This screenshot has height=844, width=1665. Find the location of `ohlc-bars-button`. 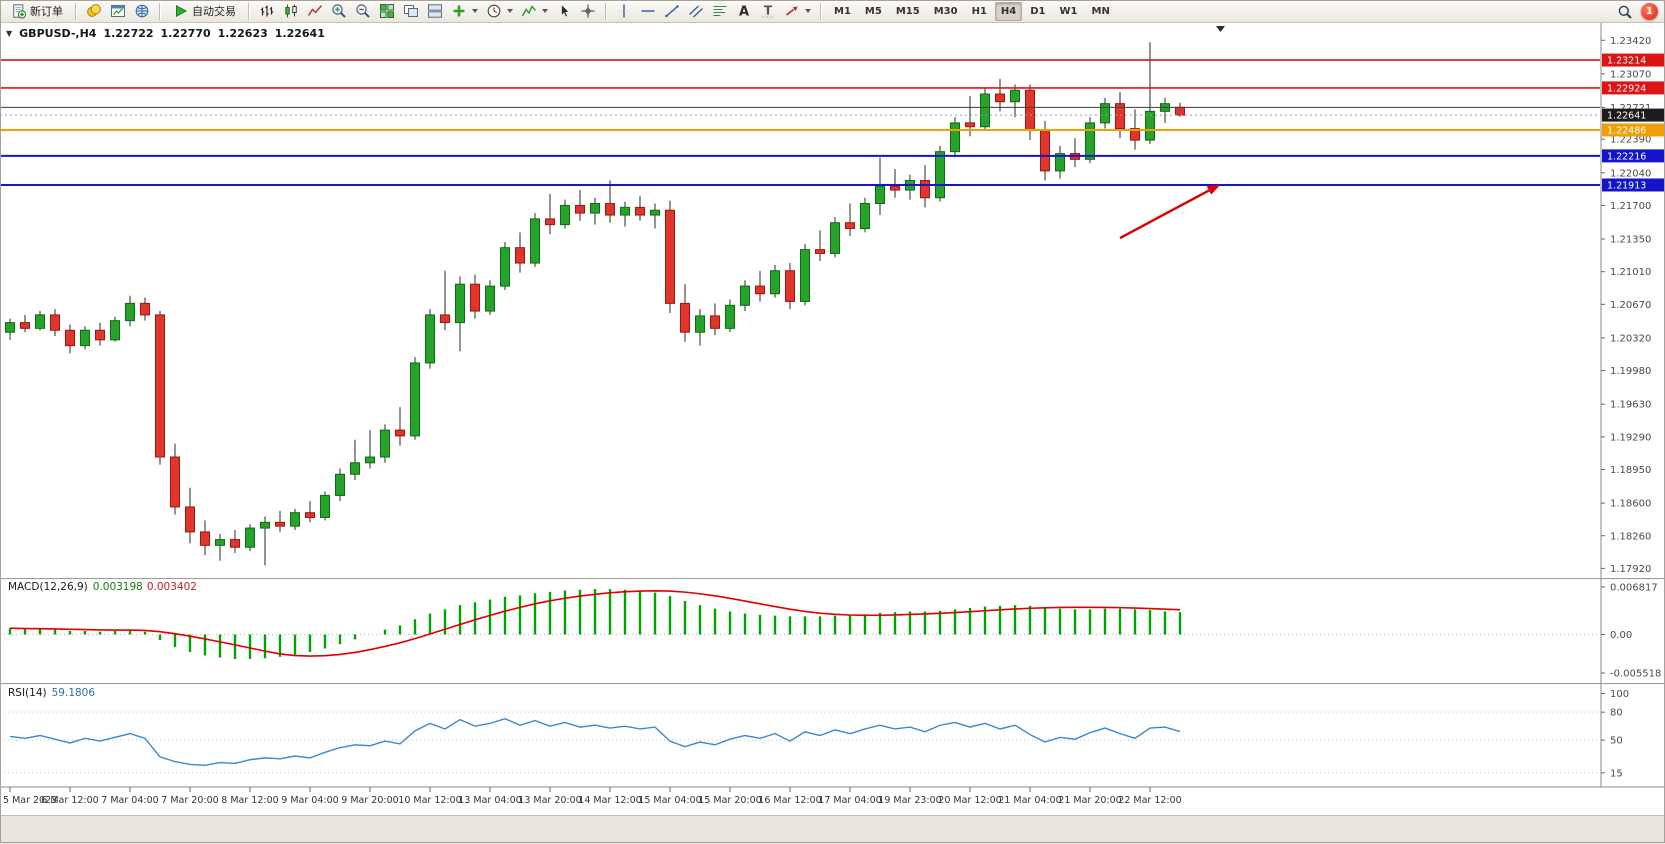

ohlc-bars-button is located at coordinates (267, 11).